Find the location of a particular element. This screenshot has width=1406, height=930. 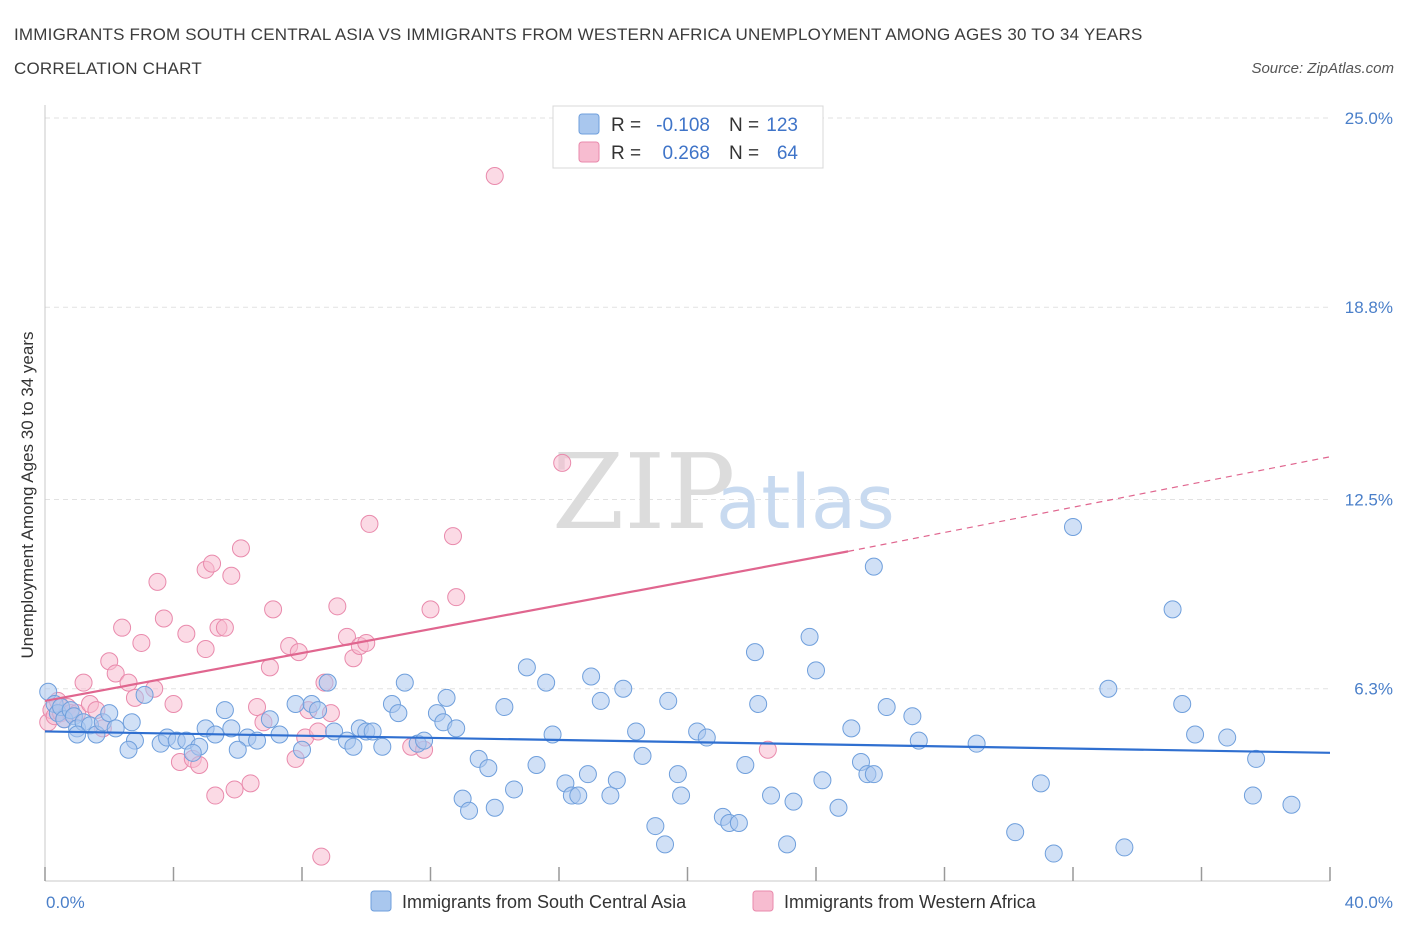

legend-swatch-blue is located at coordinates (589, 124).